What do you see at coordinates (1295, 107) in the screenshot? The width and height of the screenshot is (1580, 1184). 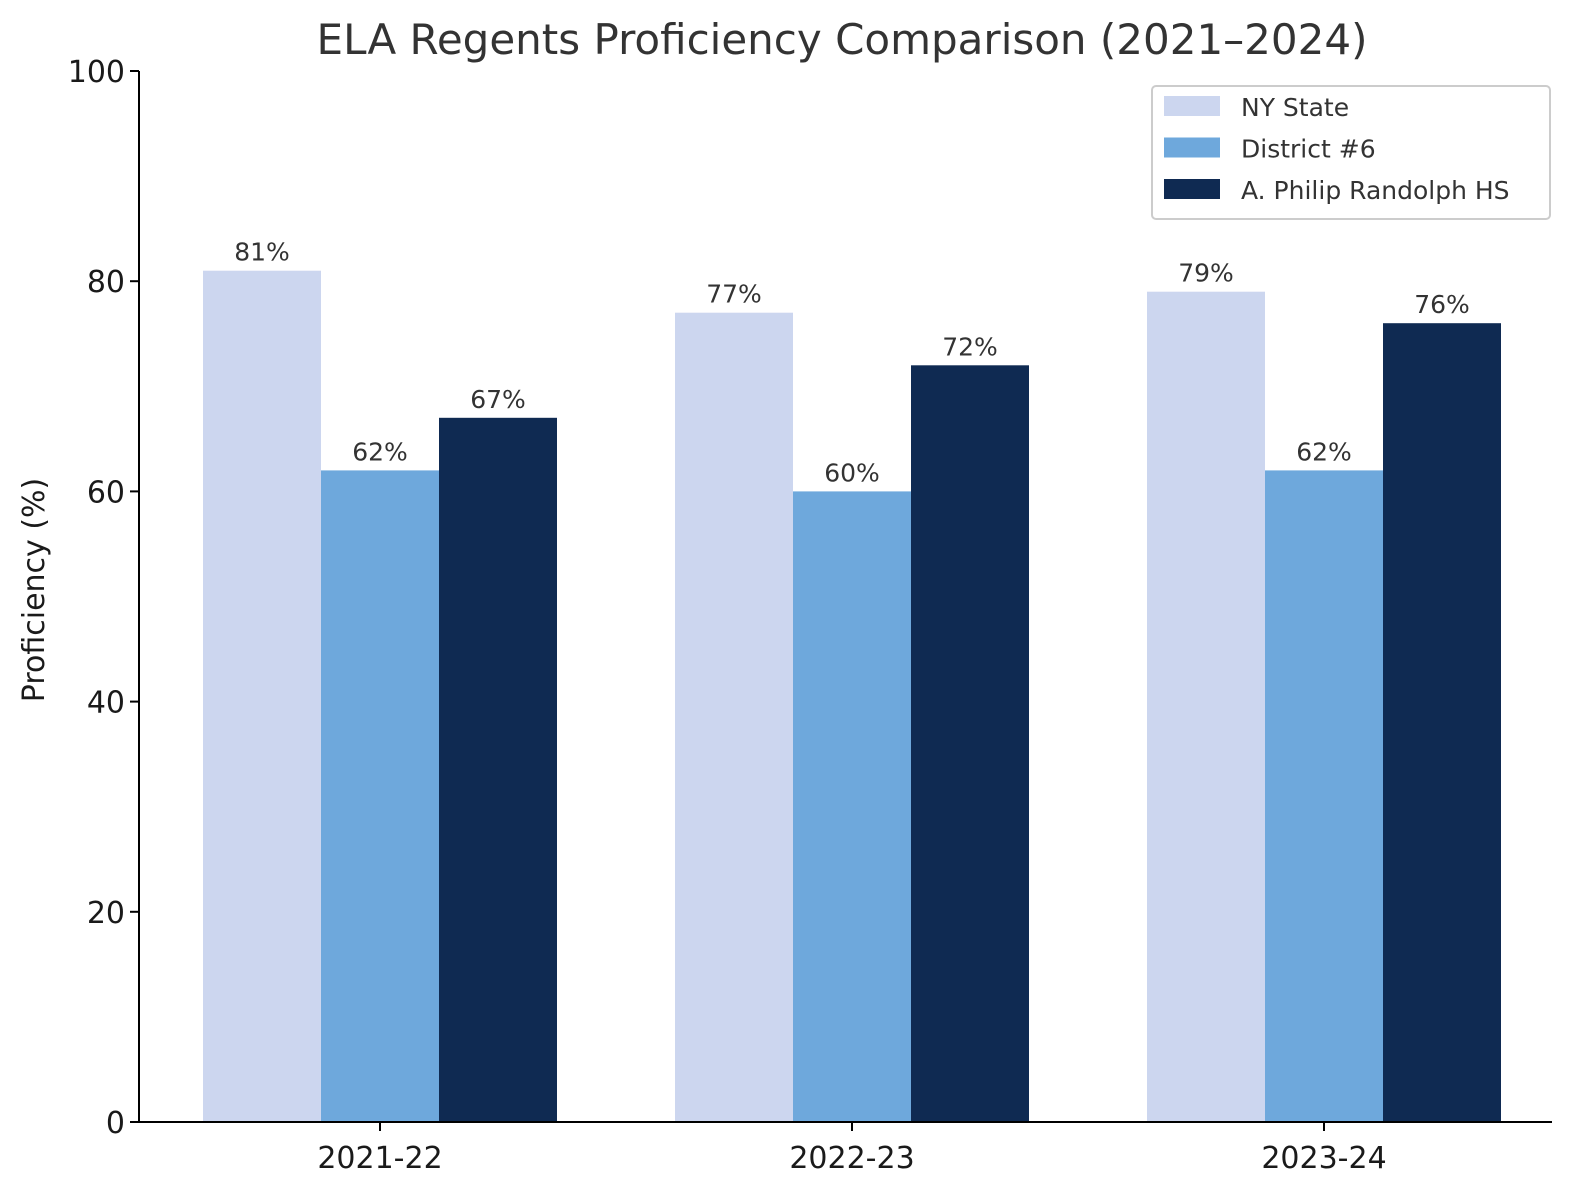 I see `legend-entry: NY State` at bounding box center [1295, 107].